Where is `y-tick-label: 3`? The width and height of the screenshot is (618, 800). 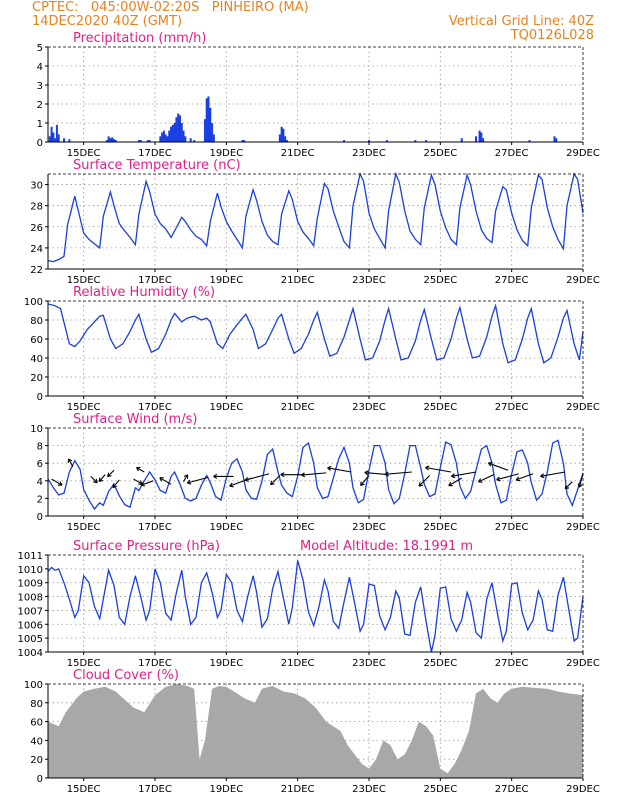 y-tick-label: 3 is located at coordinates (40, 86).